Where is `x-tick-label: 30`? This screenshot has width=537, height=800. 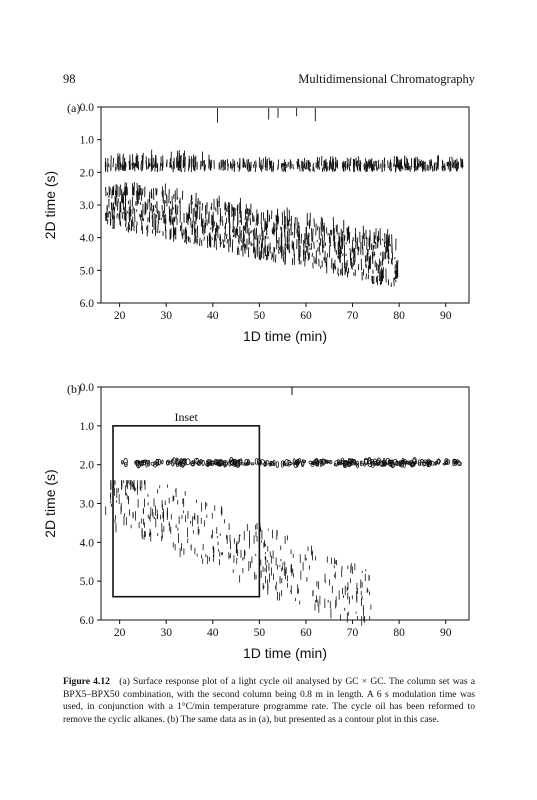 x-tick-label: 30 is located at coordinates (166, 316).